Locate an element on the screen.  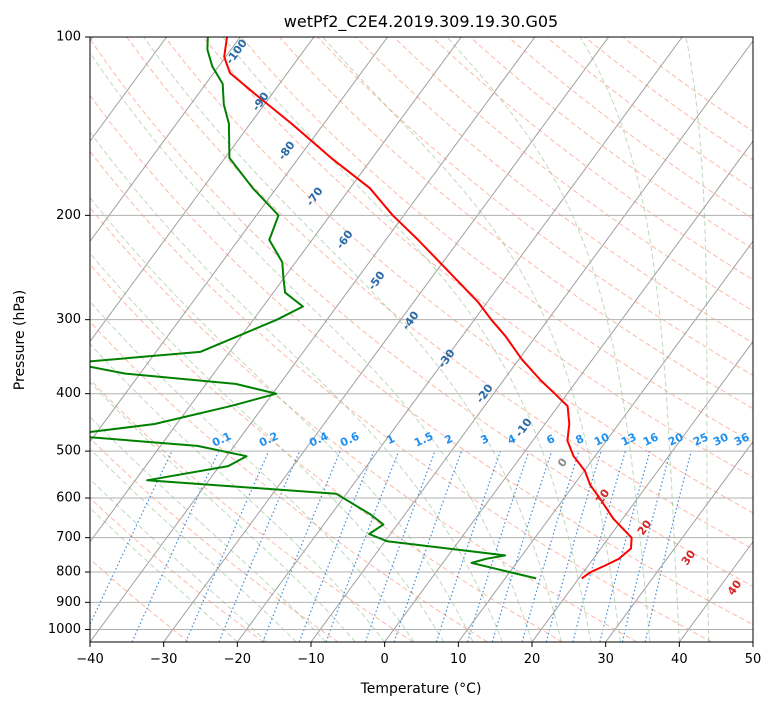
mixing-ratio-label: 30 is located at coordinates (721, 439).